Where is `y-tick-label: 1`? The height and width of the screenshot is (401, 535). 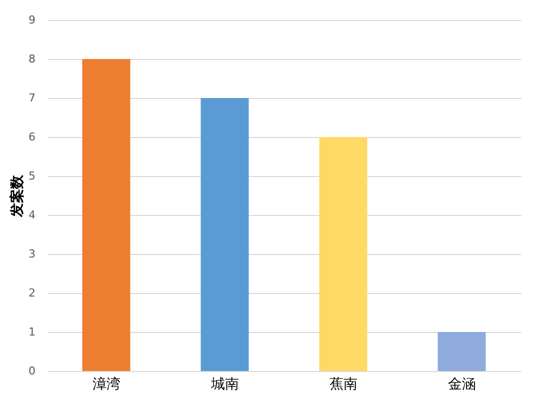 y-tick-label: 1 is located at coordinates (32, 332).